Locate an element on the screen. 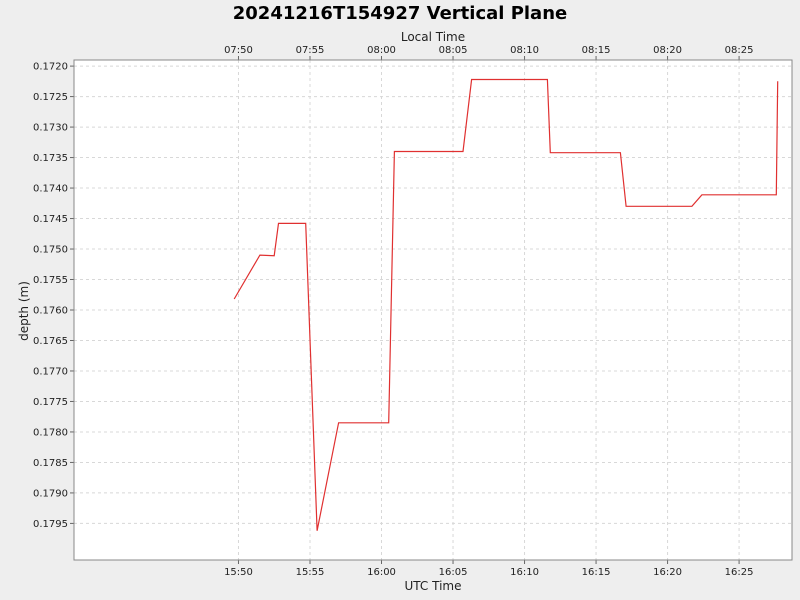  top-x-tick-label: 08:05 is located at coordinates (453, 50).